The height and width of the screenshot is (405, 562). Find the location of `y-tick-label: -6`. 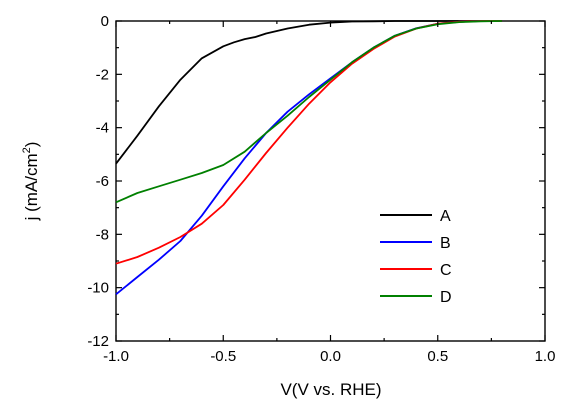

y-tick-label: -6 is located at coordinates (102, 181).